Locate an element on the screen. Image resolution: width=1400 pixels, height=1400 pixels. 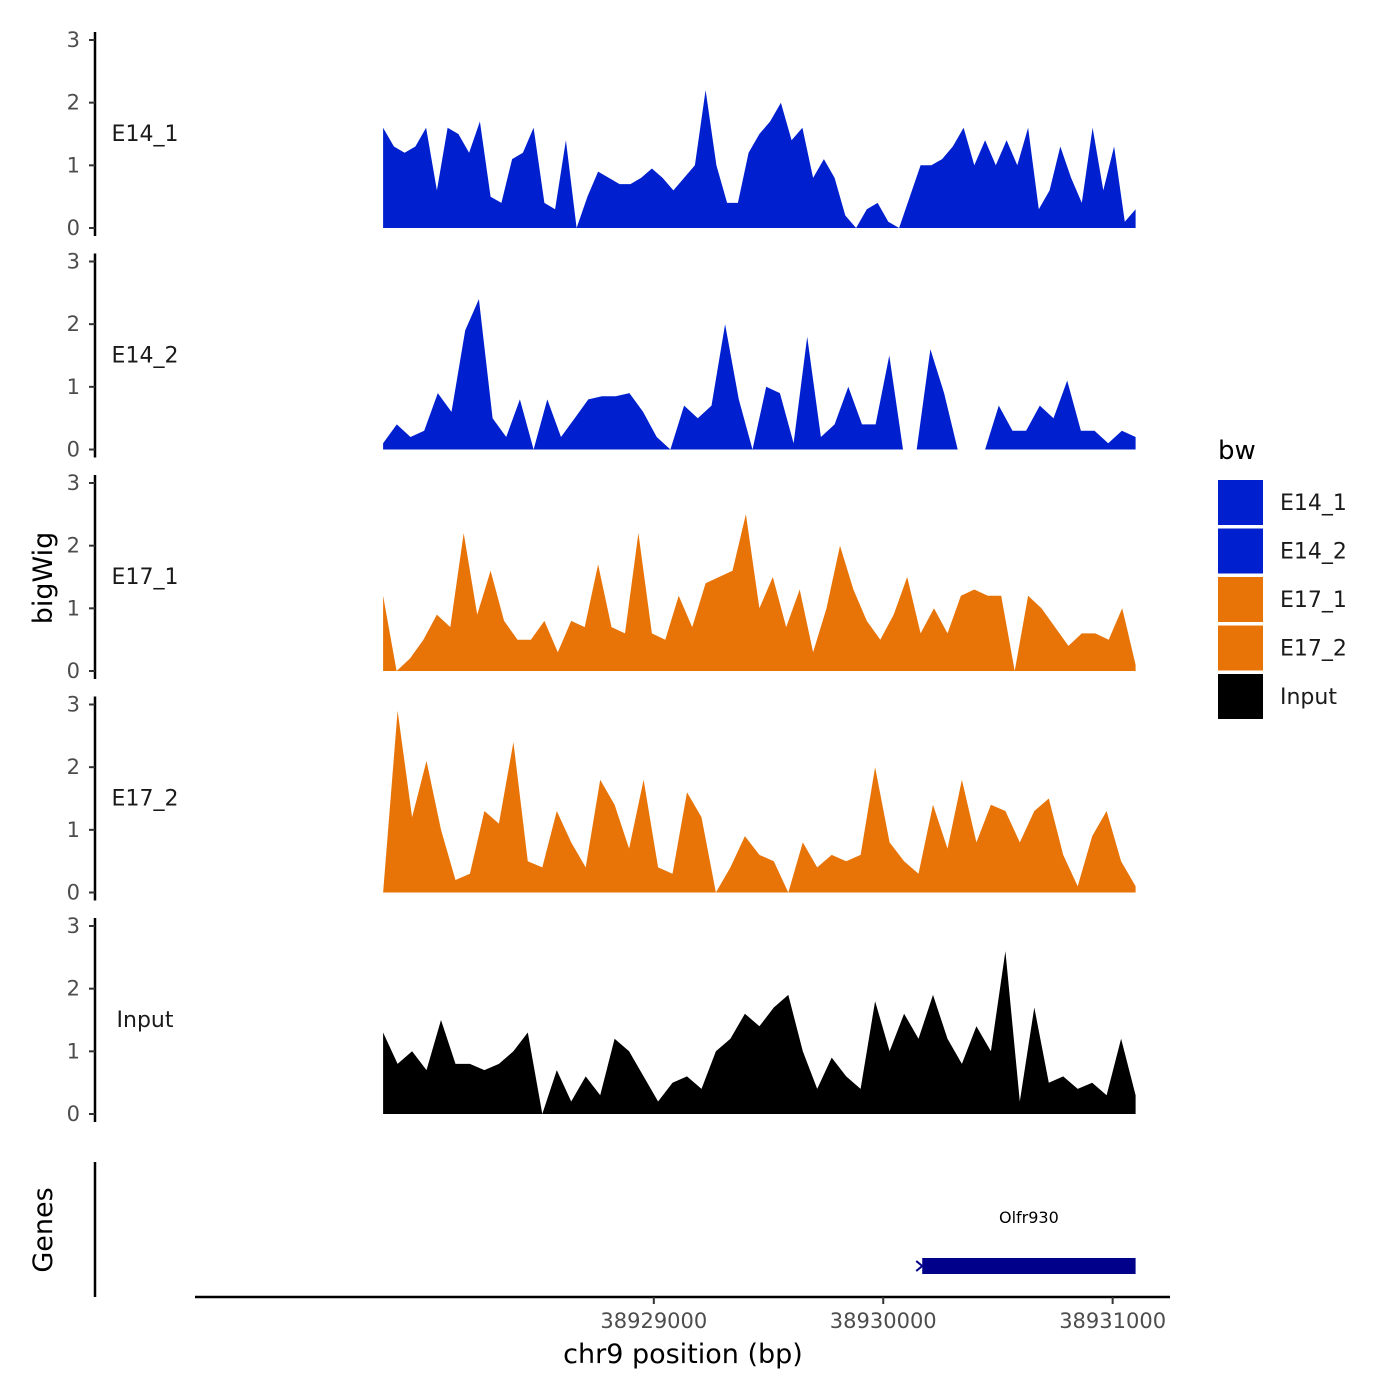
legend-label: E17_1 is located at coordinates (1313, 600).